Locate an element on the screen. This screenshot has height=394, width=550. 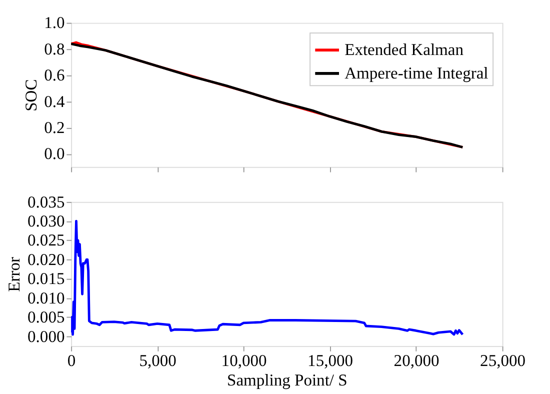
y-tick-label: 0.4 is located at coordinates (54, 101).